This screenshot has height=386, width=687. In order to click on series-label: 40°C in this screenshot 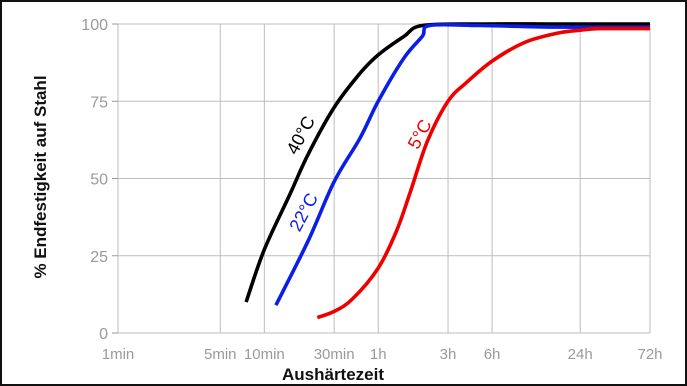, I will do `click(300, 135)`.